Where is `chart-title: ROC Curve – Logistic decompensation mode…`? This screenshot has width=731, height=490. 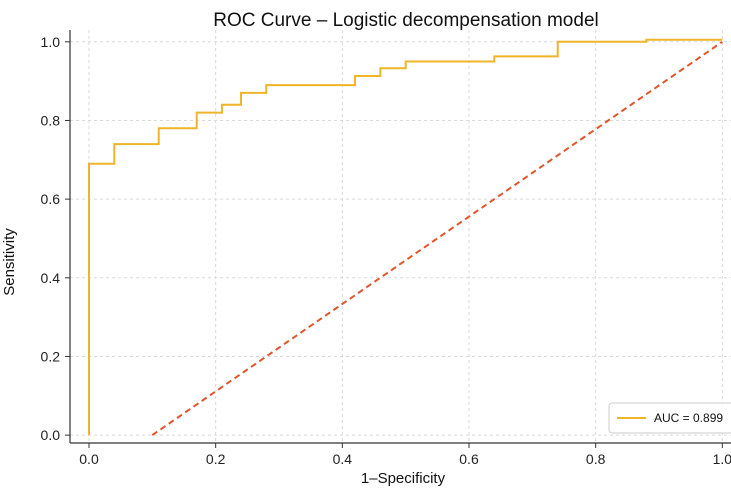
chart-title: ROC Curve – Logistic decompensation mode… is located at coordinates (405, 20).